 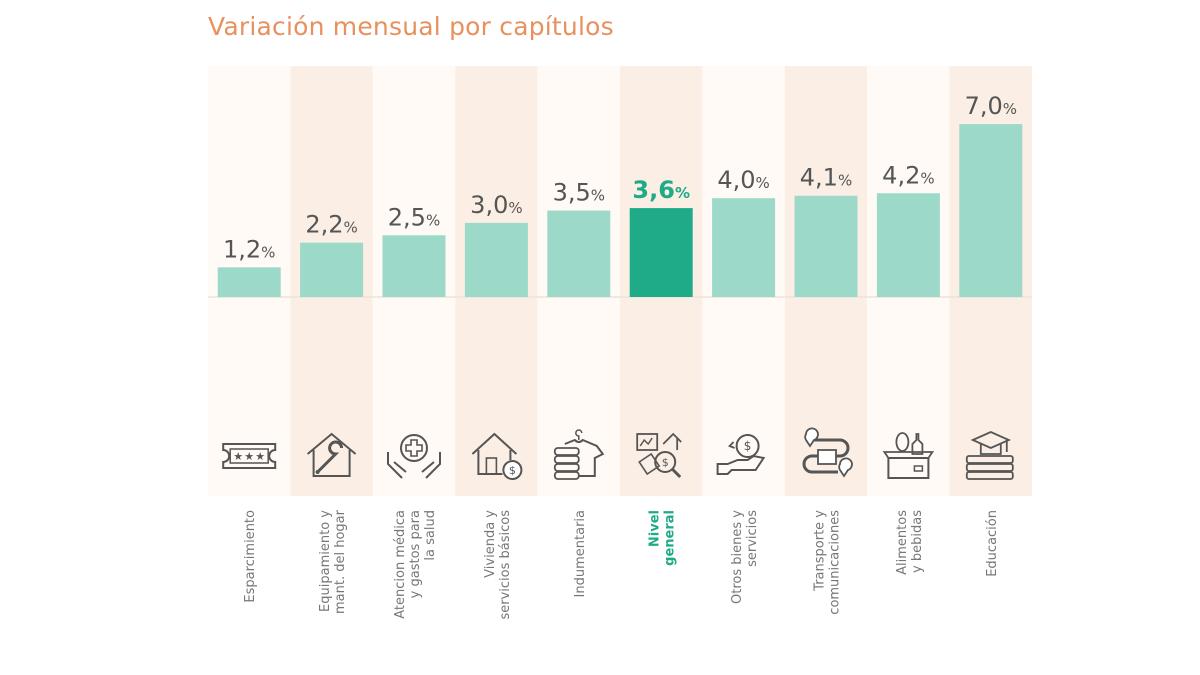 What do you see at coordinates (989, 455) in the screenshot?
I see `graduation-books-icon` at bounding box center [989, 455].